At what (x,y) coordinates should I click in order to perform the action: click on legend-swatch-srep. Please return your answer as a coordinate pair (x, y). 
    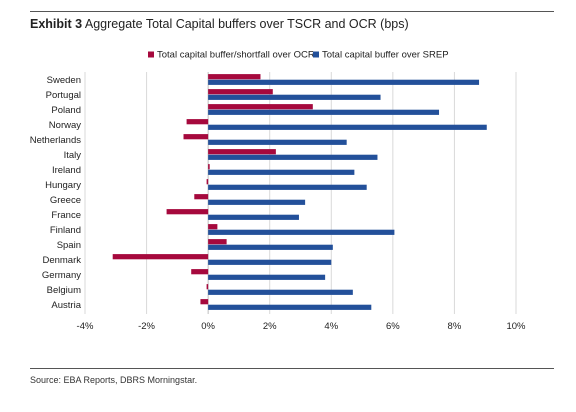
    Looking at the image, I should click on (316, 54).